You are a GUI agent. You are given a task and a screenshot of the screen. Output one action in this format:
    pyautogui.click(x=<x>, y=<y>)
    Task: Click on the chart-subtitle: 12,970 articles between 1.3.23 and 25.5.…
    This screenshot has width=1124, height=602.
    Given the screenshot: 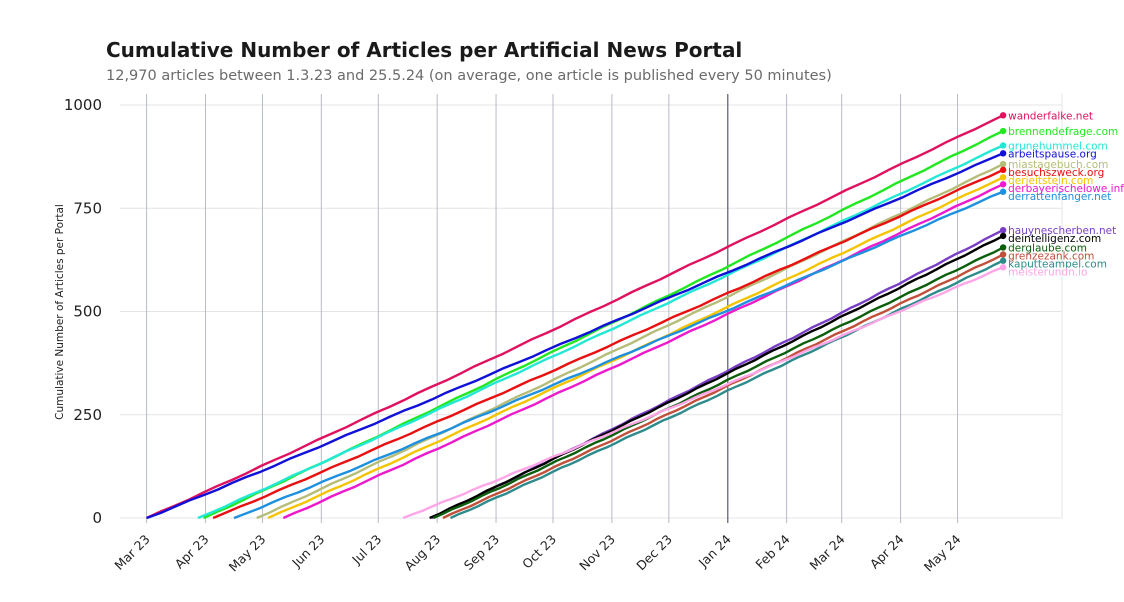 What is the action you would take?
    pyautogui.click(x=469, y=76)
    